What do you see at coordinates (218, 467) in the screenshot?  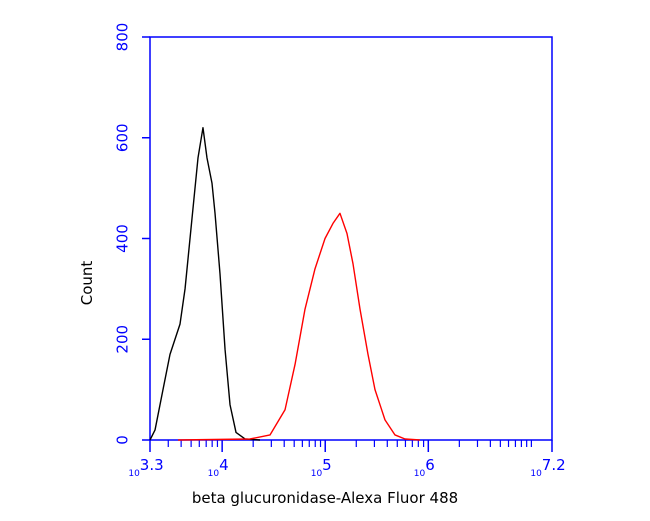 I see `x-tick-label: 10⁴` at bounding box center [218, 467].